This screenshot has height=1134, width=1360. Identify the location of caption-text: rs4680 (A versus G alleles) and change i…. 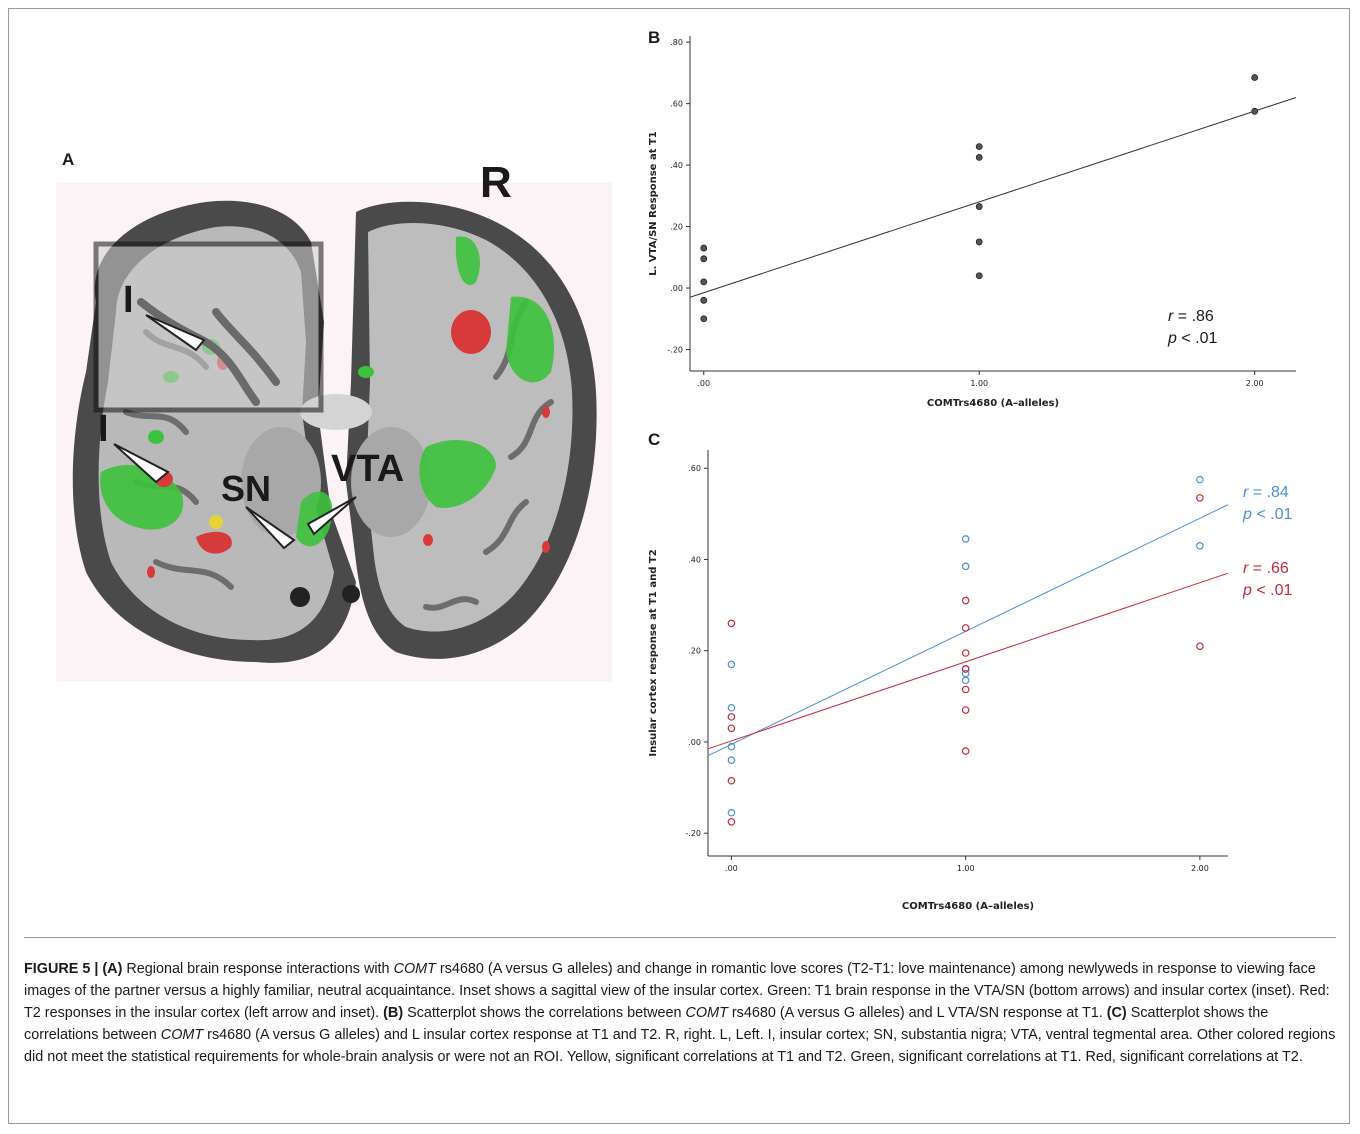
(677, 991).